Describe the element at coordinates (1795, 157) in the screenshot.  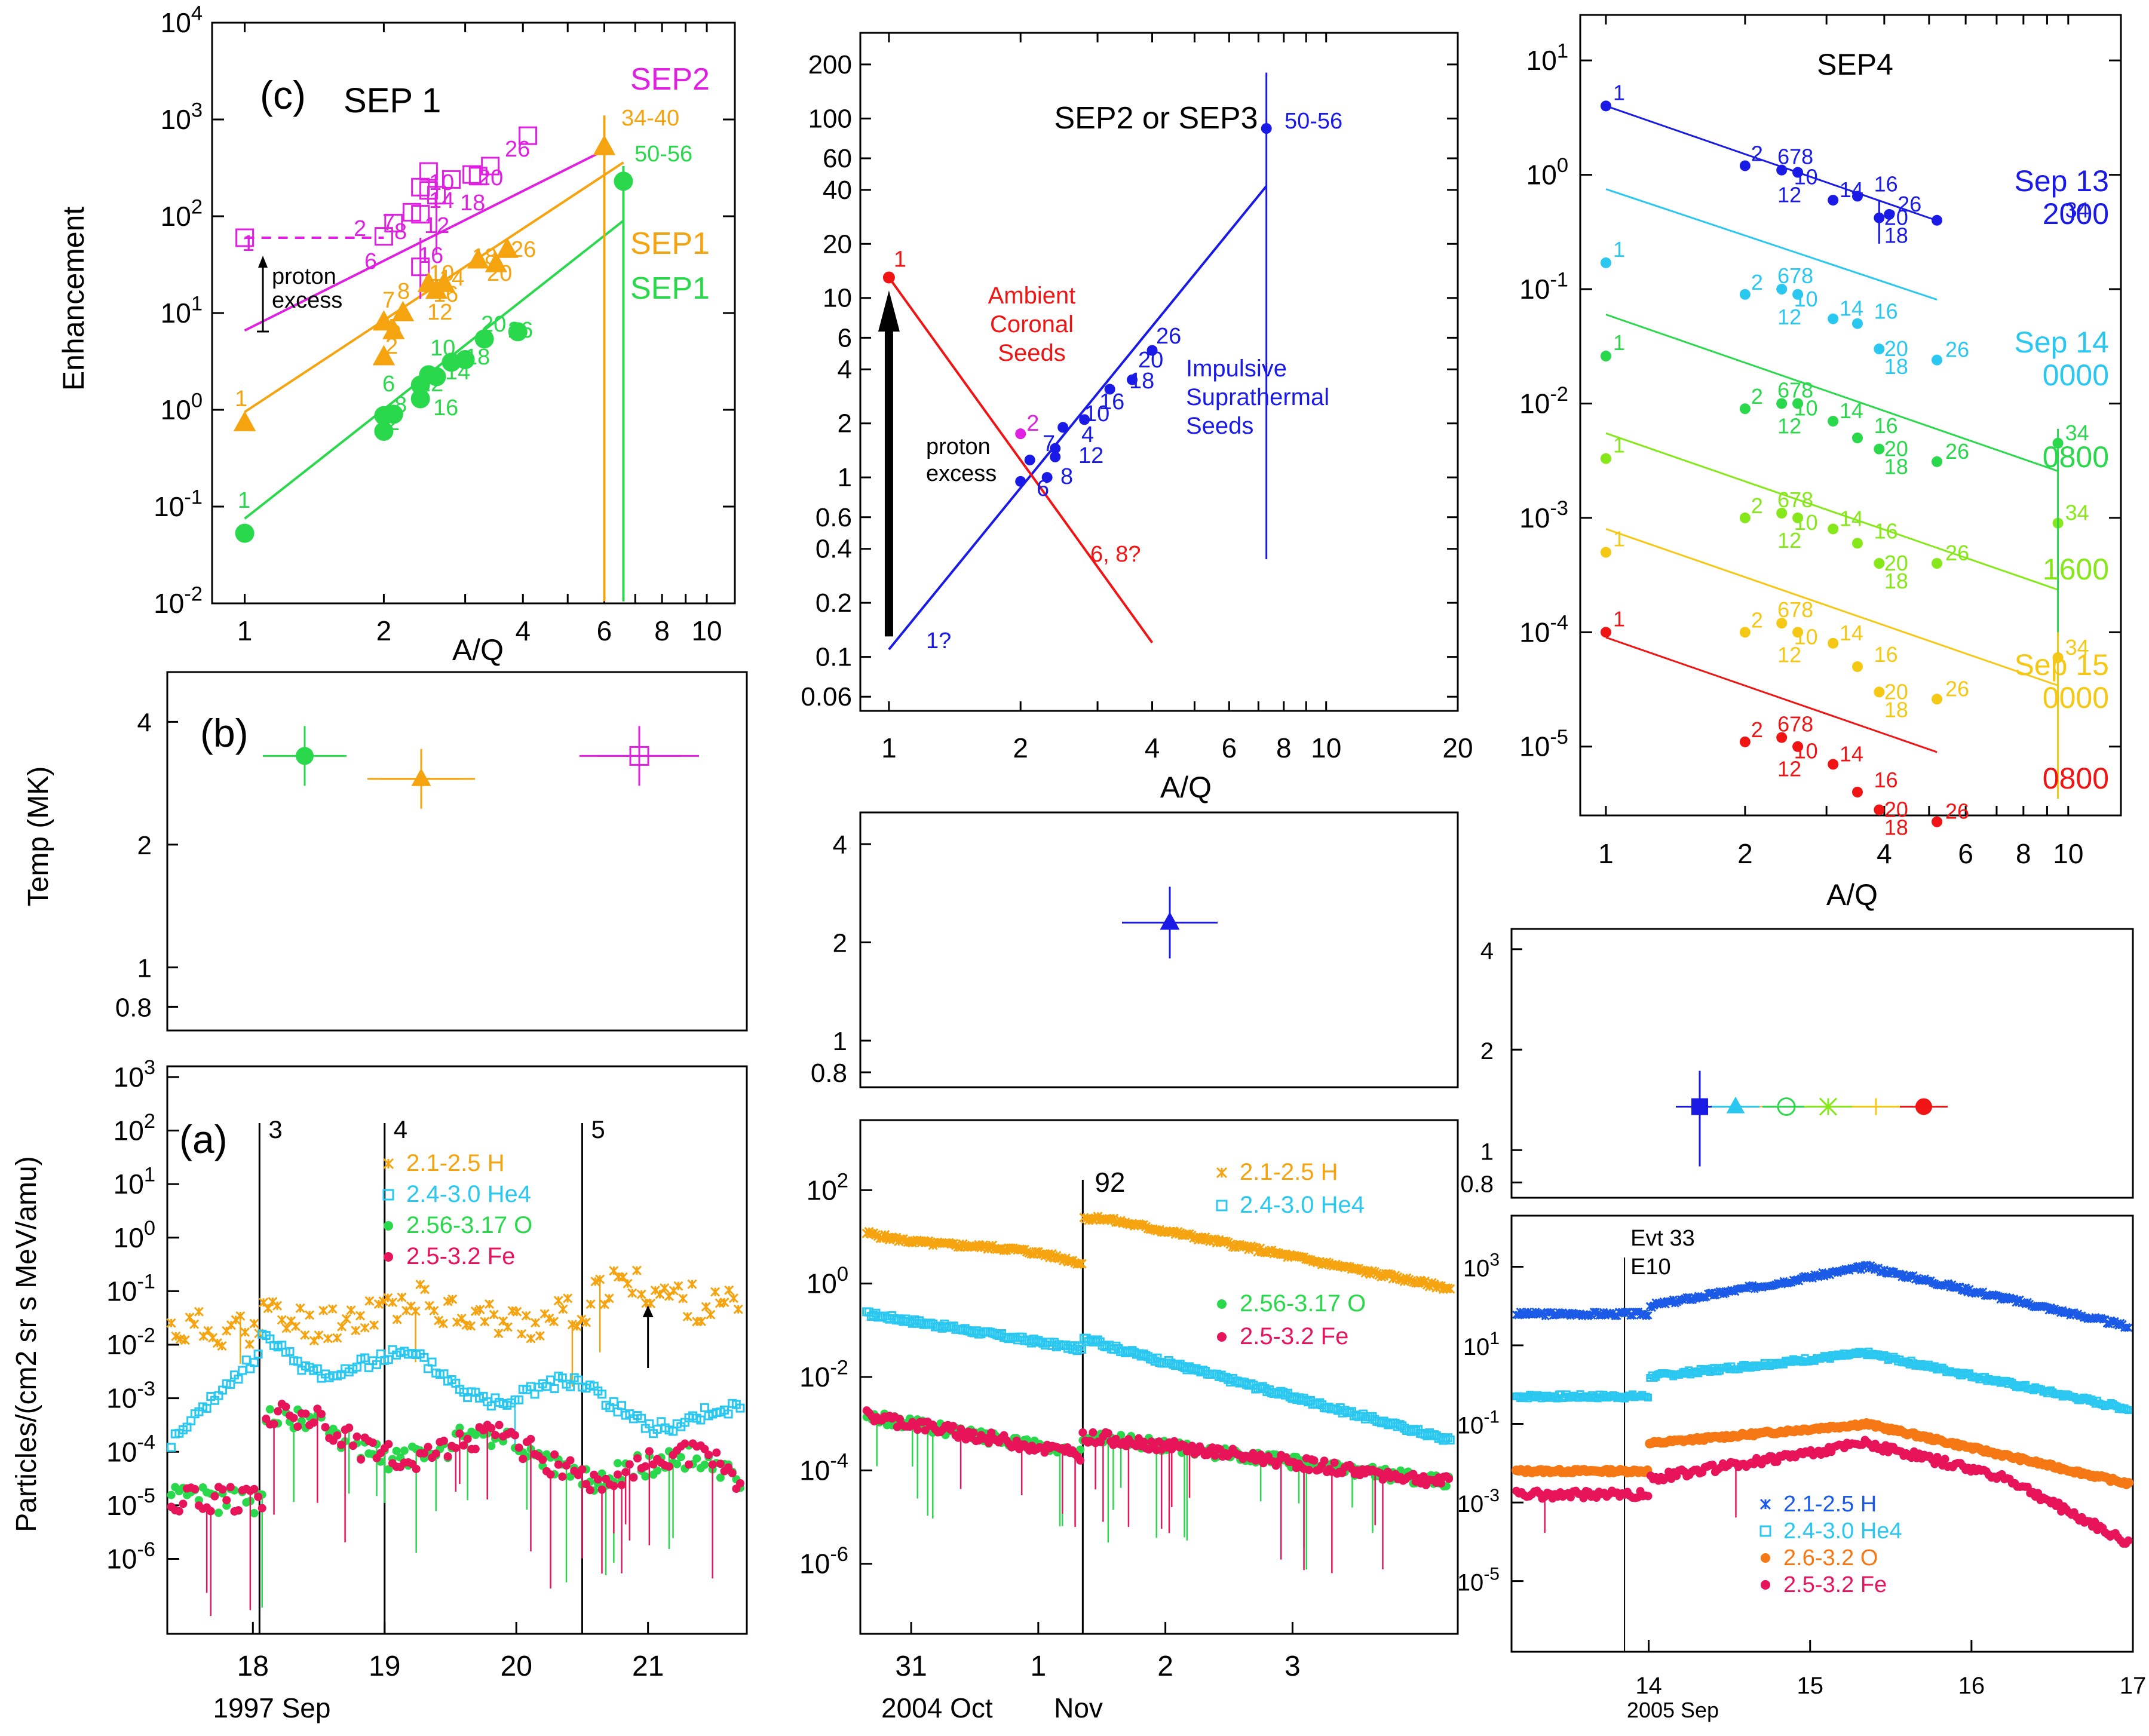
I see `point-label: 678` at that location.